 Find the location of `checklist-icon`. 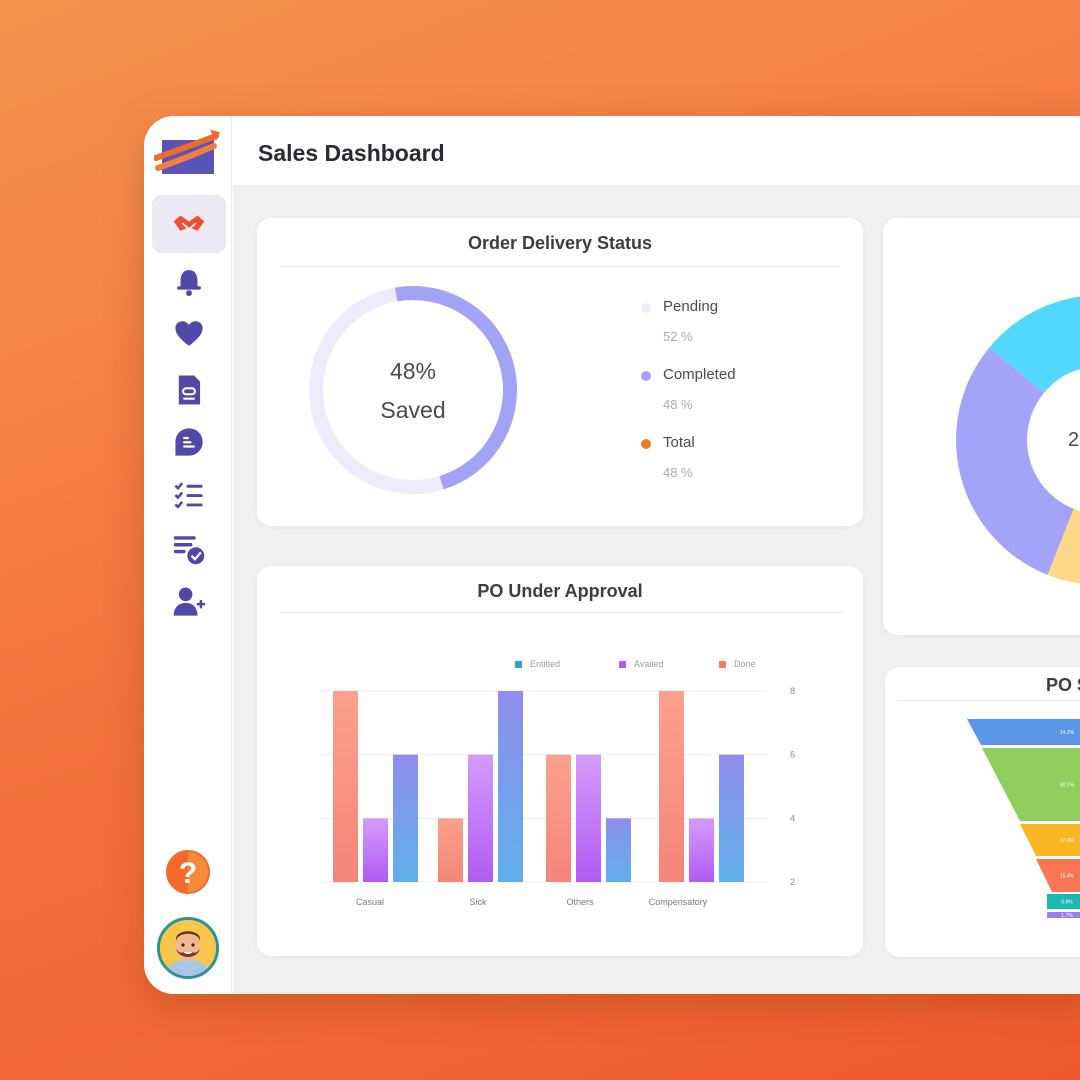

checklist-icon is located at coordinates (188, 495).